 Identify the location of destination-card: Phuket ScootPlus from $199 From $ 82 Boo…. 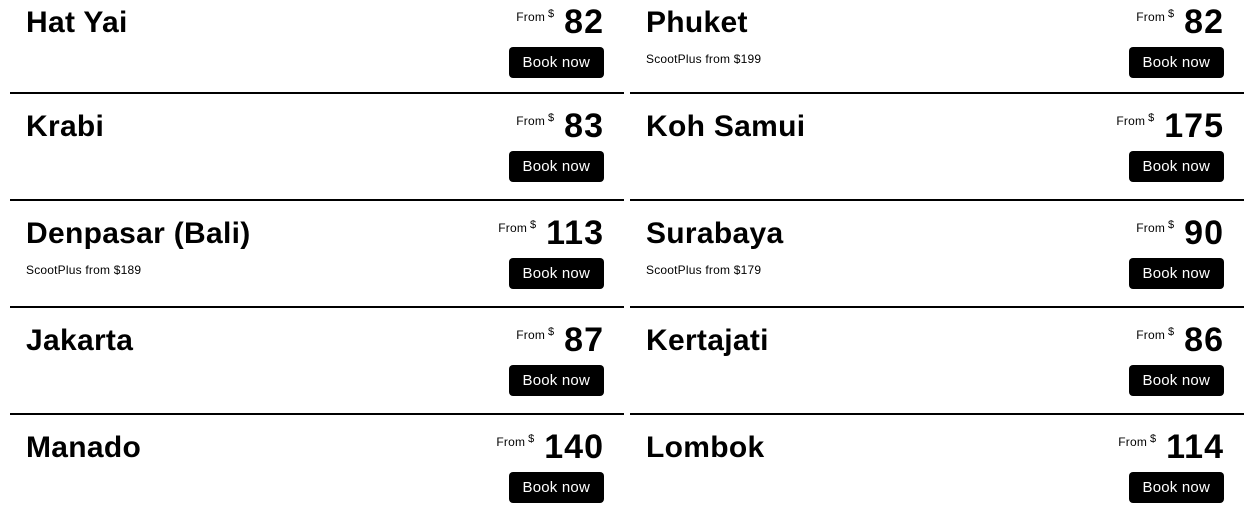
(937, 47).